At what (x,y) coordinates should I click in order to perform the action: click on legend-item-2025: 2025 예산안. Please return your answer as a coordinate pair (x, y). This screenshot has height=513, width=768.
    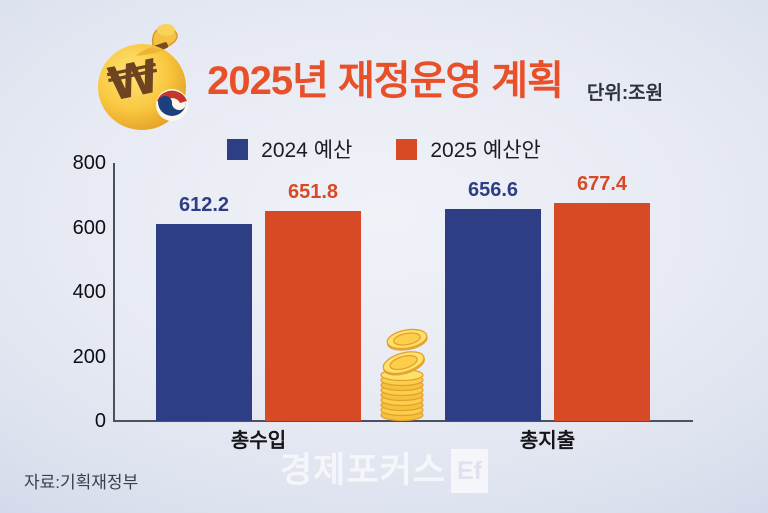
    Looking at the image, I should click on (468, 149).